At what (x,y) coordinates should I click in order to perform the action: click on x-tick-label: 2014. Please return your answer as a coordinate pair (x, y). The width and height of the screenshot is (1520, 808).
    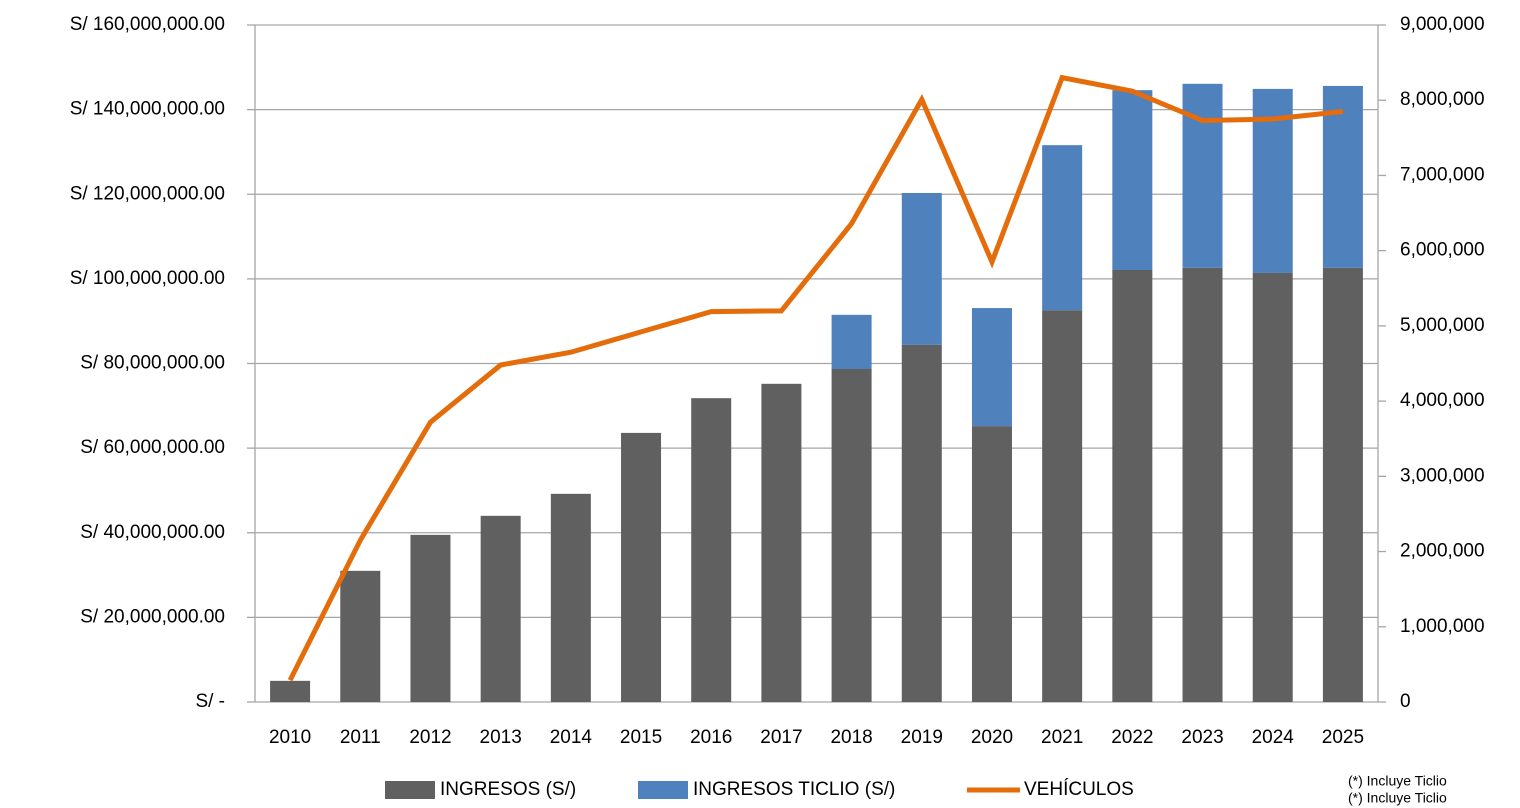
    Looking at the image, I should click on (571, 737).